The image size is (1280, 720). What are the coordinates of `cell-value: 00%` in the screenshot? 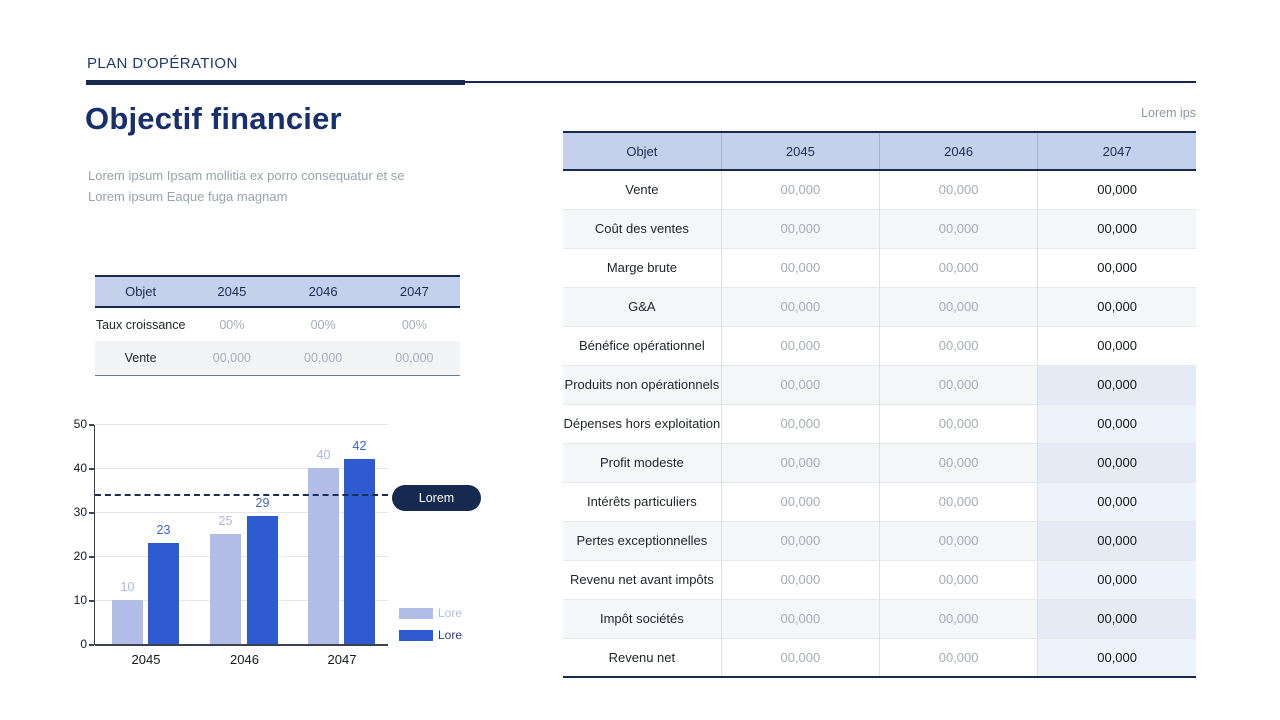 It's located at (414, 324).